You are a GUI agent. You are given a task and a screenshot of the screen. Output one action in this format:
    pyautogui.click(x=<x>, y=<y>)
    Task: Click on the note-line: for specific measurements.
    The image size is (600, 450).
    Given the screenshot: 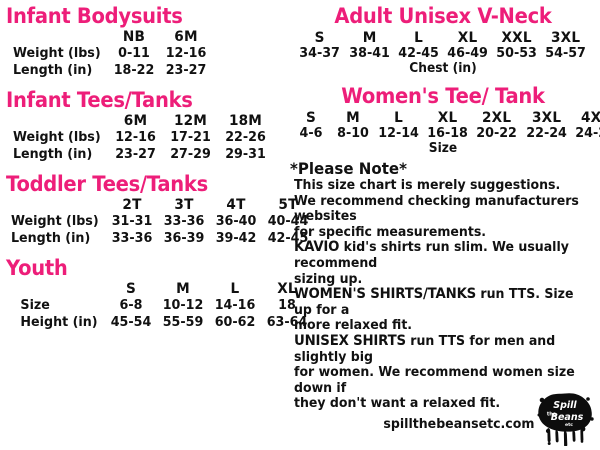 What is the action you would take?
    pyautogui.click(x=390, y=232)
    